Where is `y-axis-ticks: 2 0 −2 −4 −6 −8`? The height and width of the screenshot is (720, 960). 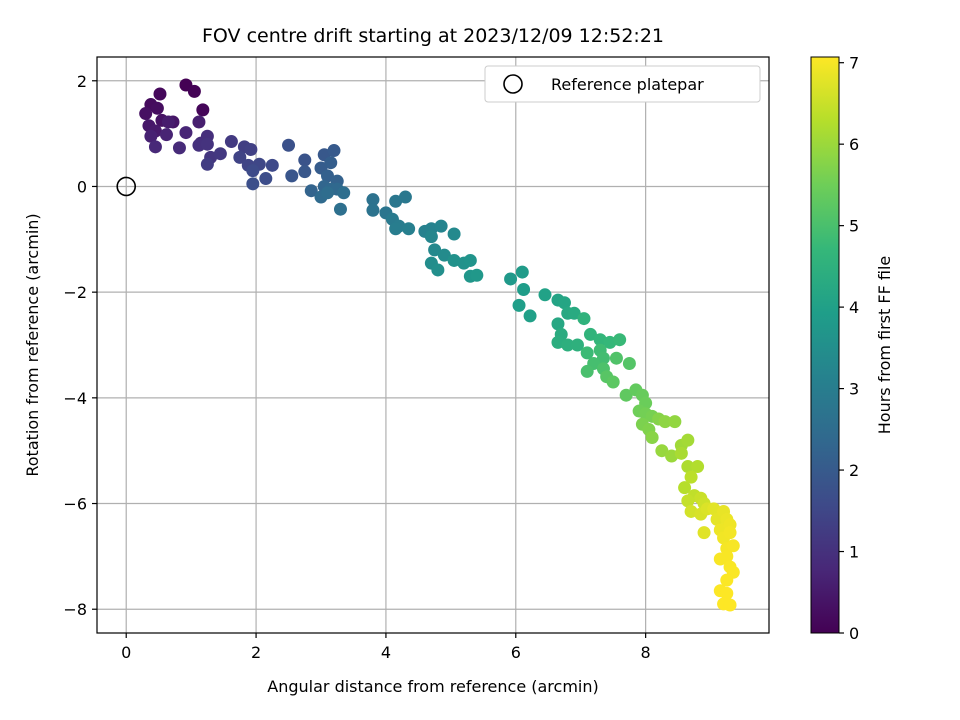 y-axis-ticks: 2 0 −2 −4 −6 −8 is located at coordinates (80, 345).